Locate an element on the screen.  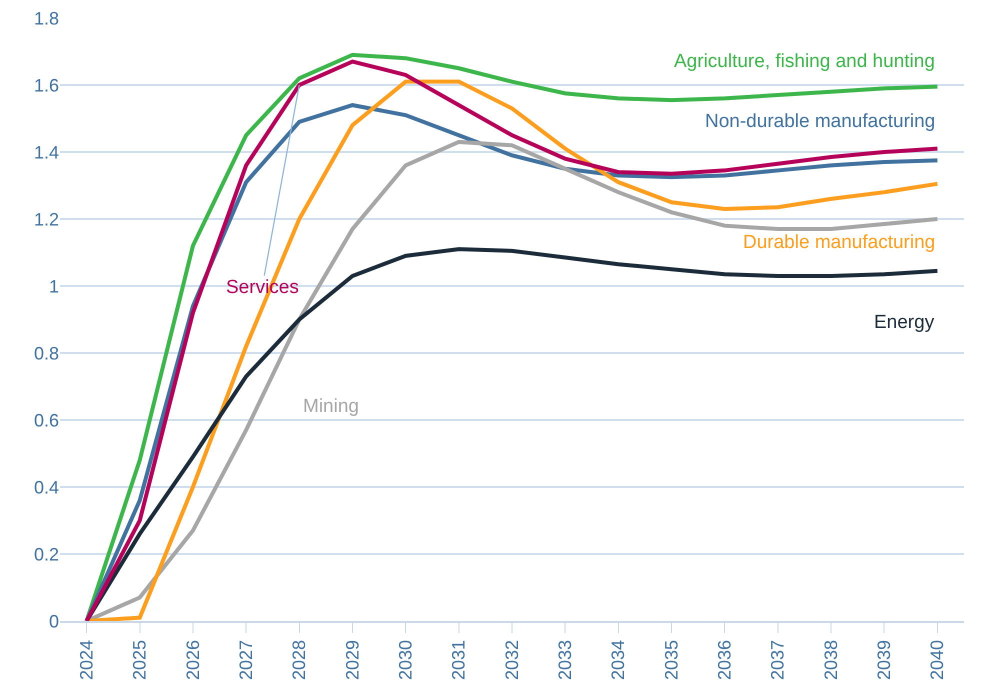
x-tick-label: 2027 is located at coordinates (246, 660).